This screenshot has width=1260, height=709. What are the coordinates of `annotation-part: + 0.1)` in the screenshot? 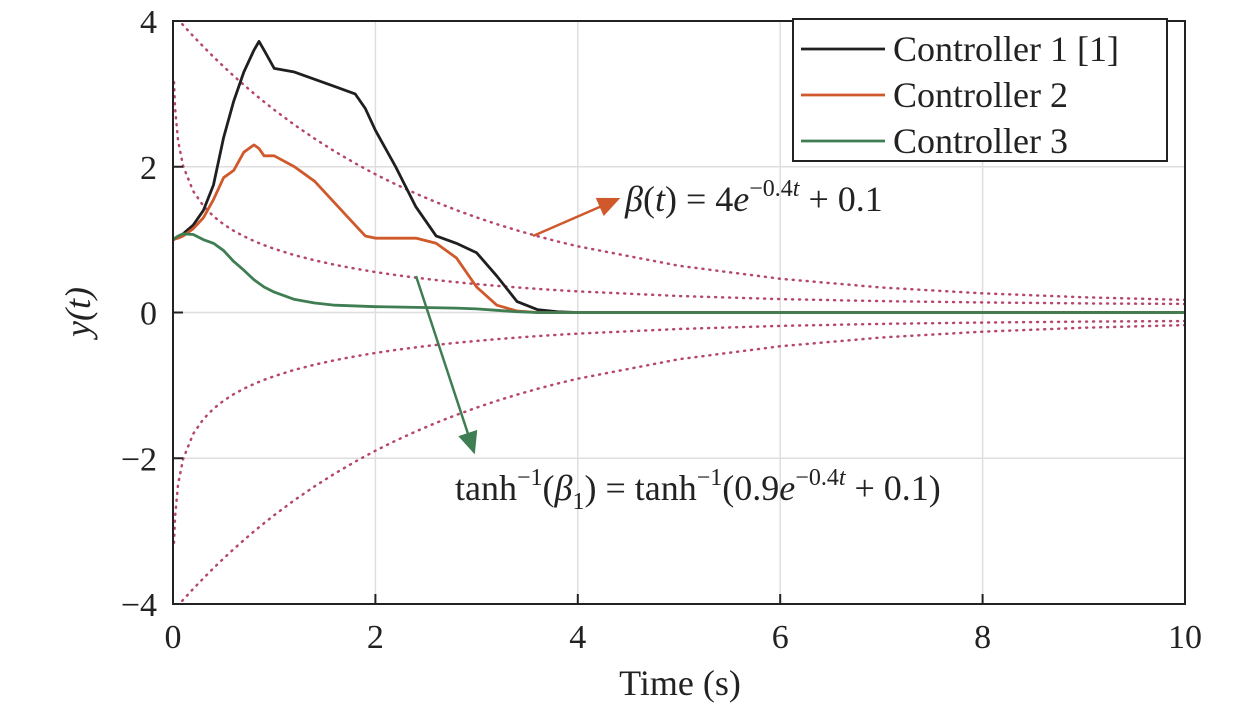 It's located at (893, 488).